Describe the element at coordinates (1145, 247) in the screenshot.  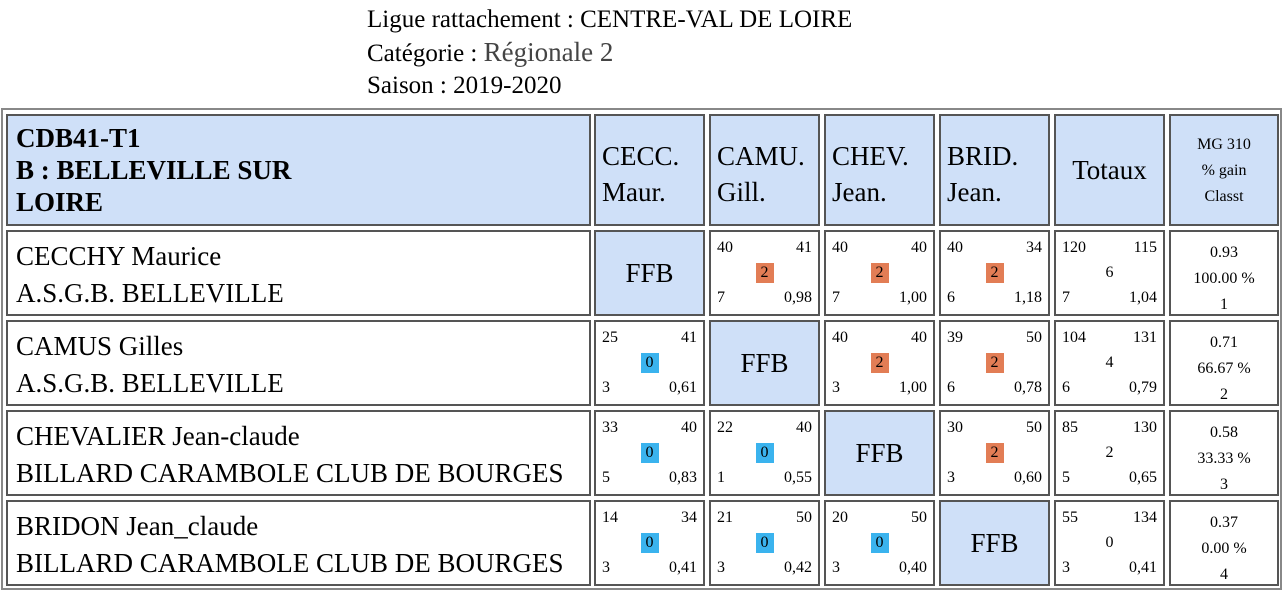
I see `score-reprises: 115` at that location.